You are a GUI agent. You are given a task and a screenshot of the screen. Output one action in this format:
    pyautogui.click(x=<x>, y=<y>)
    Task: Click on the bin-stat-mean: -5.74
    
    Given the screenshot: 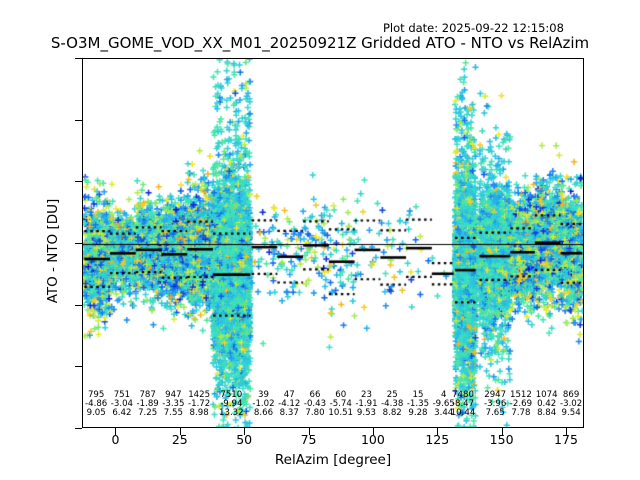 What is the action you would take?
    pyautogui.click(x=340, y=404)
    